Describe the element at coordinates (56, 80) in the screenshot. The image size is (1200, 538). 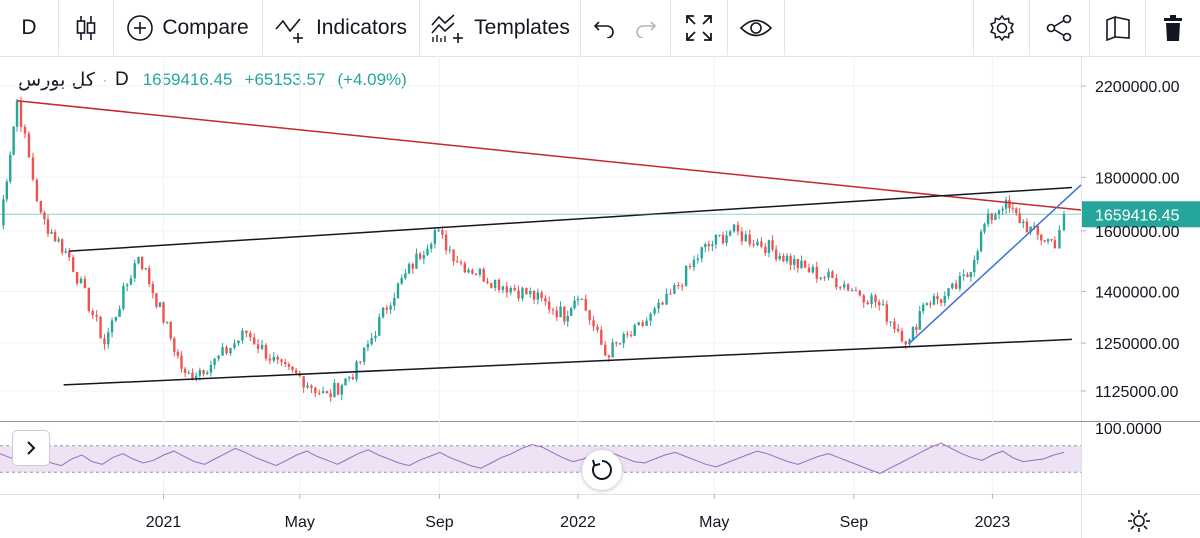
I see `symbol-name: کل بورس` at that location.